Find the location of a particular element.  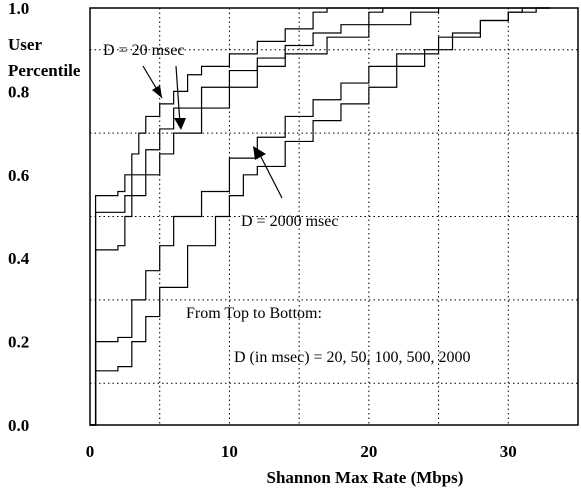

y-axis-title-line1: User is located at coordinates (25, 44).